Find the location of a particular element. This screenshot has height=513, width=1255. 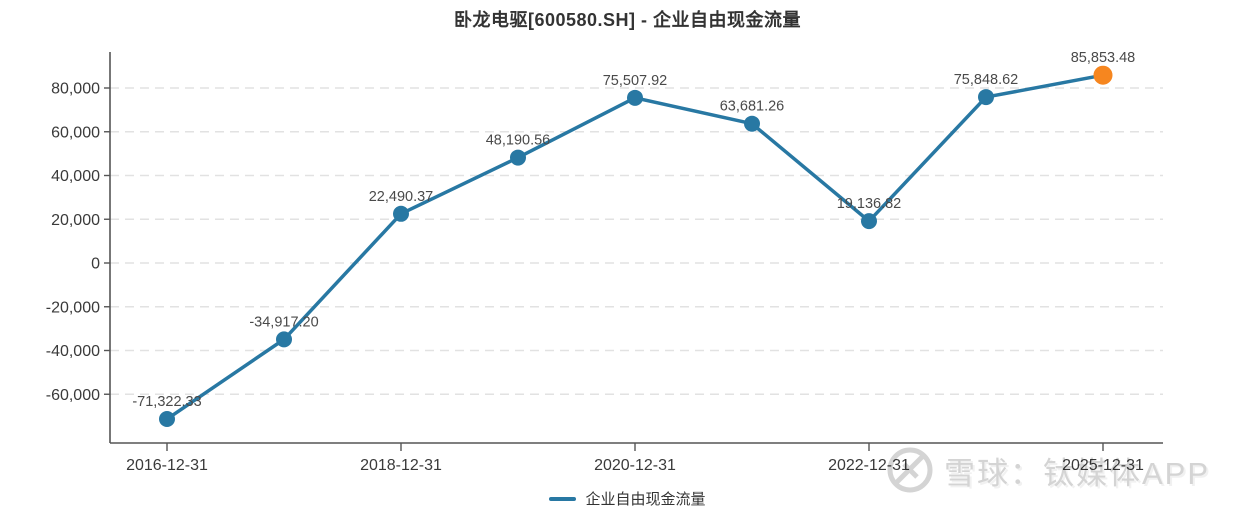

y-axis-label: -60,000 is located at coordinates (73, 395).